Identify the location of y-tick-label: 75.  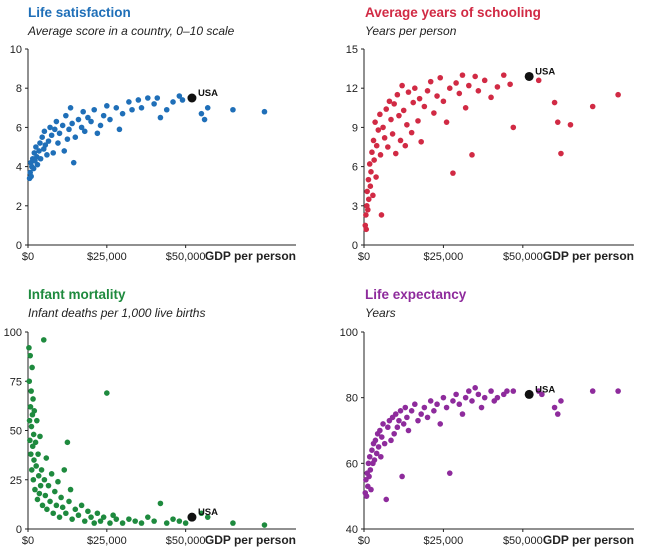
(16, 382).